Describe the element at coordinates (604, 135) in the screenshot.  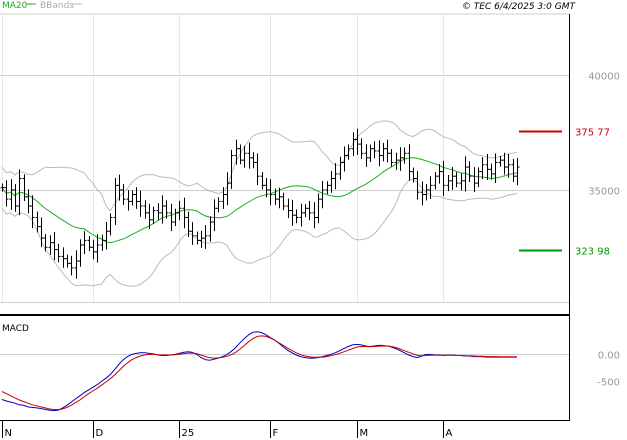
I see `price-axis: 40000 35000` at that location.